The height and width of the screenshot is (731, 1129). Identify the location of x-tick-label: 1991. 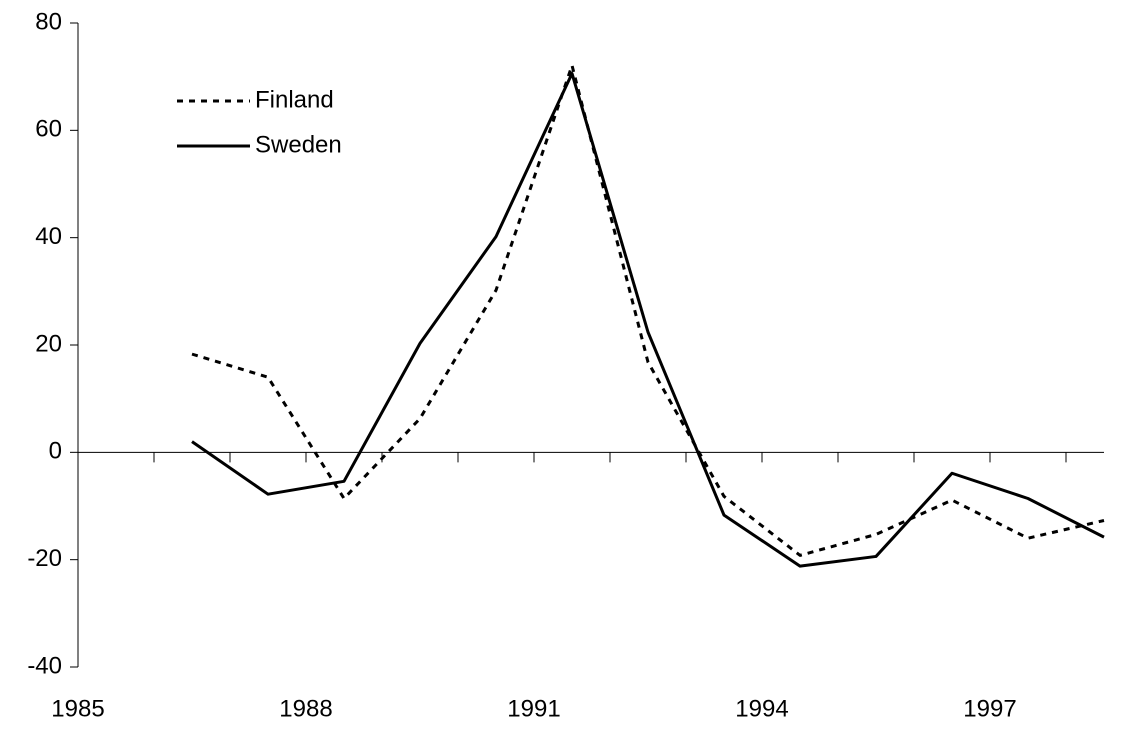
(533, 708).